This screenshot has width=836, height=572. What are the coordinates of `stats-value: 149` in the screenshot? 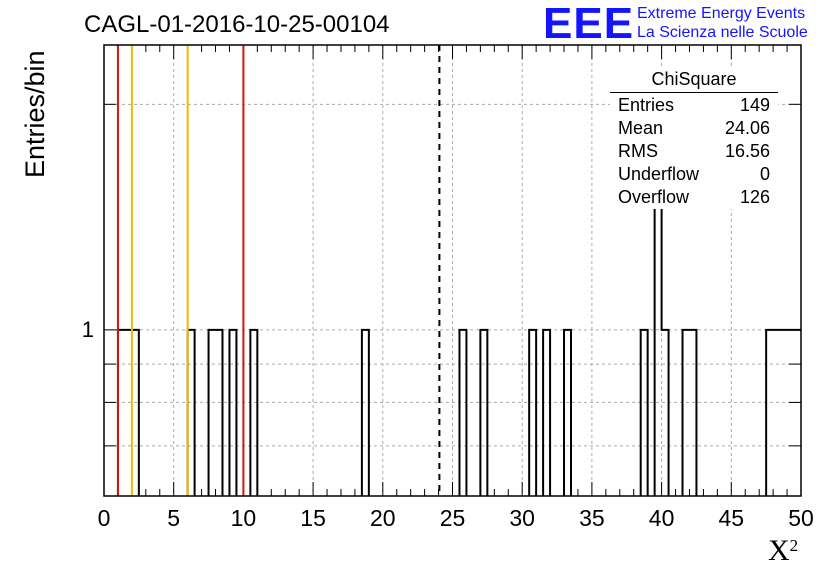 It's located at (754, 105).